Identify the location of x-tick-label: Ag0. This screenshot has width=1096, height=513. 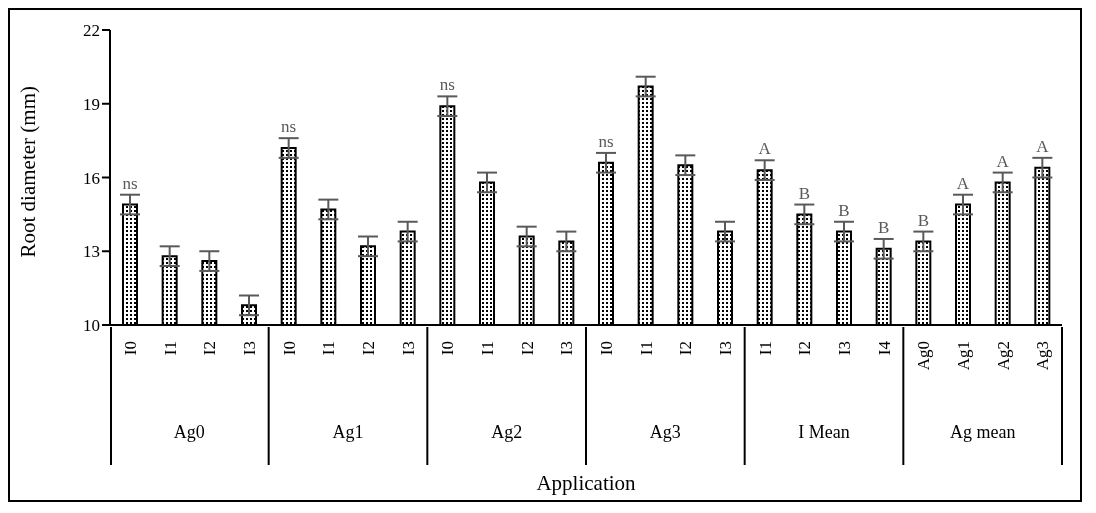
(924, 356).